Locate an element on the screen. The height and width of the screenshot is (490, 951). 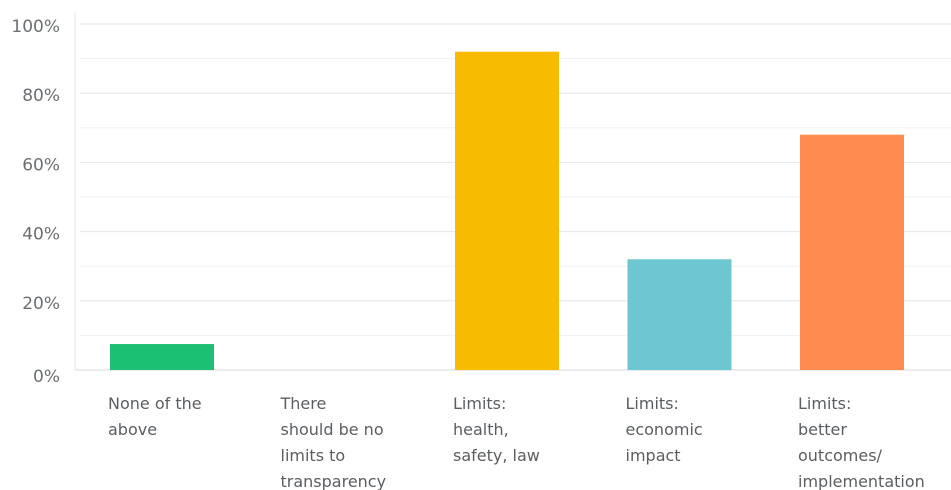
y-tick-label: 20% is located at coordinates (41, 304).